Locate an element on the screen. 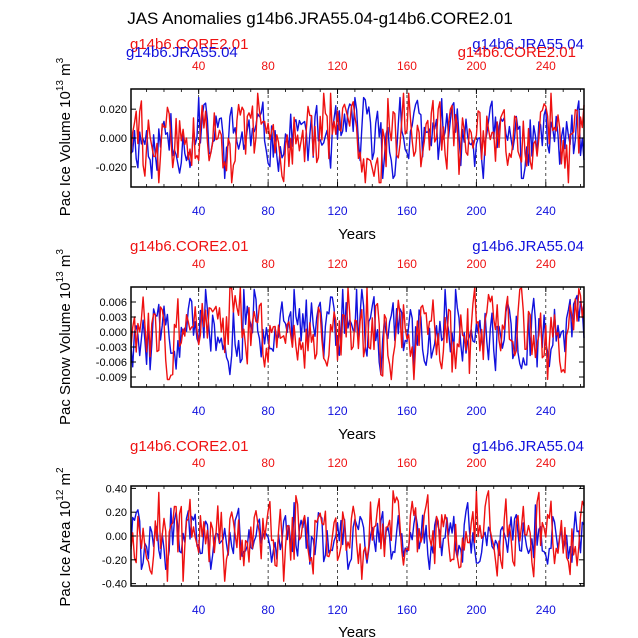 This screenshot has width=638, height=638. y-tick-label: 0.20 is located at coordinates (116, 513).